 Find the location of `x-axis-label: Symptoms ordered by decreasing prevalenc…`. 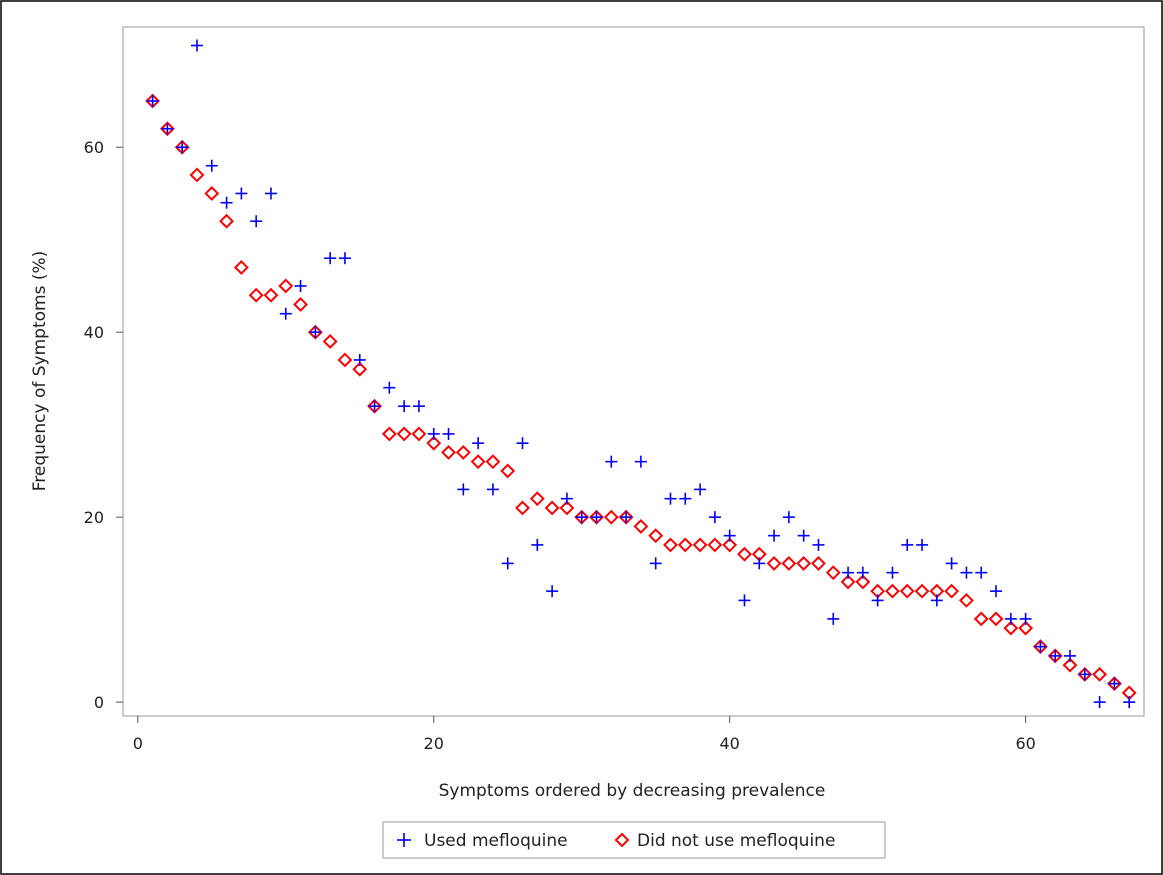

x-axis-label: Symptoms ordered by decreasing prevalenc… is located at coordinates (632, 791).